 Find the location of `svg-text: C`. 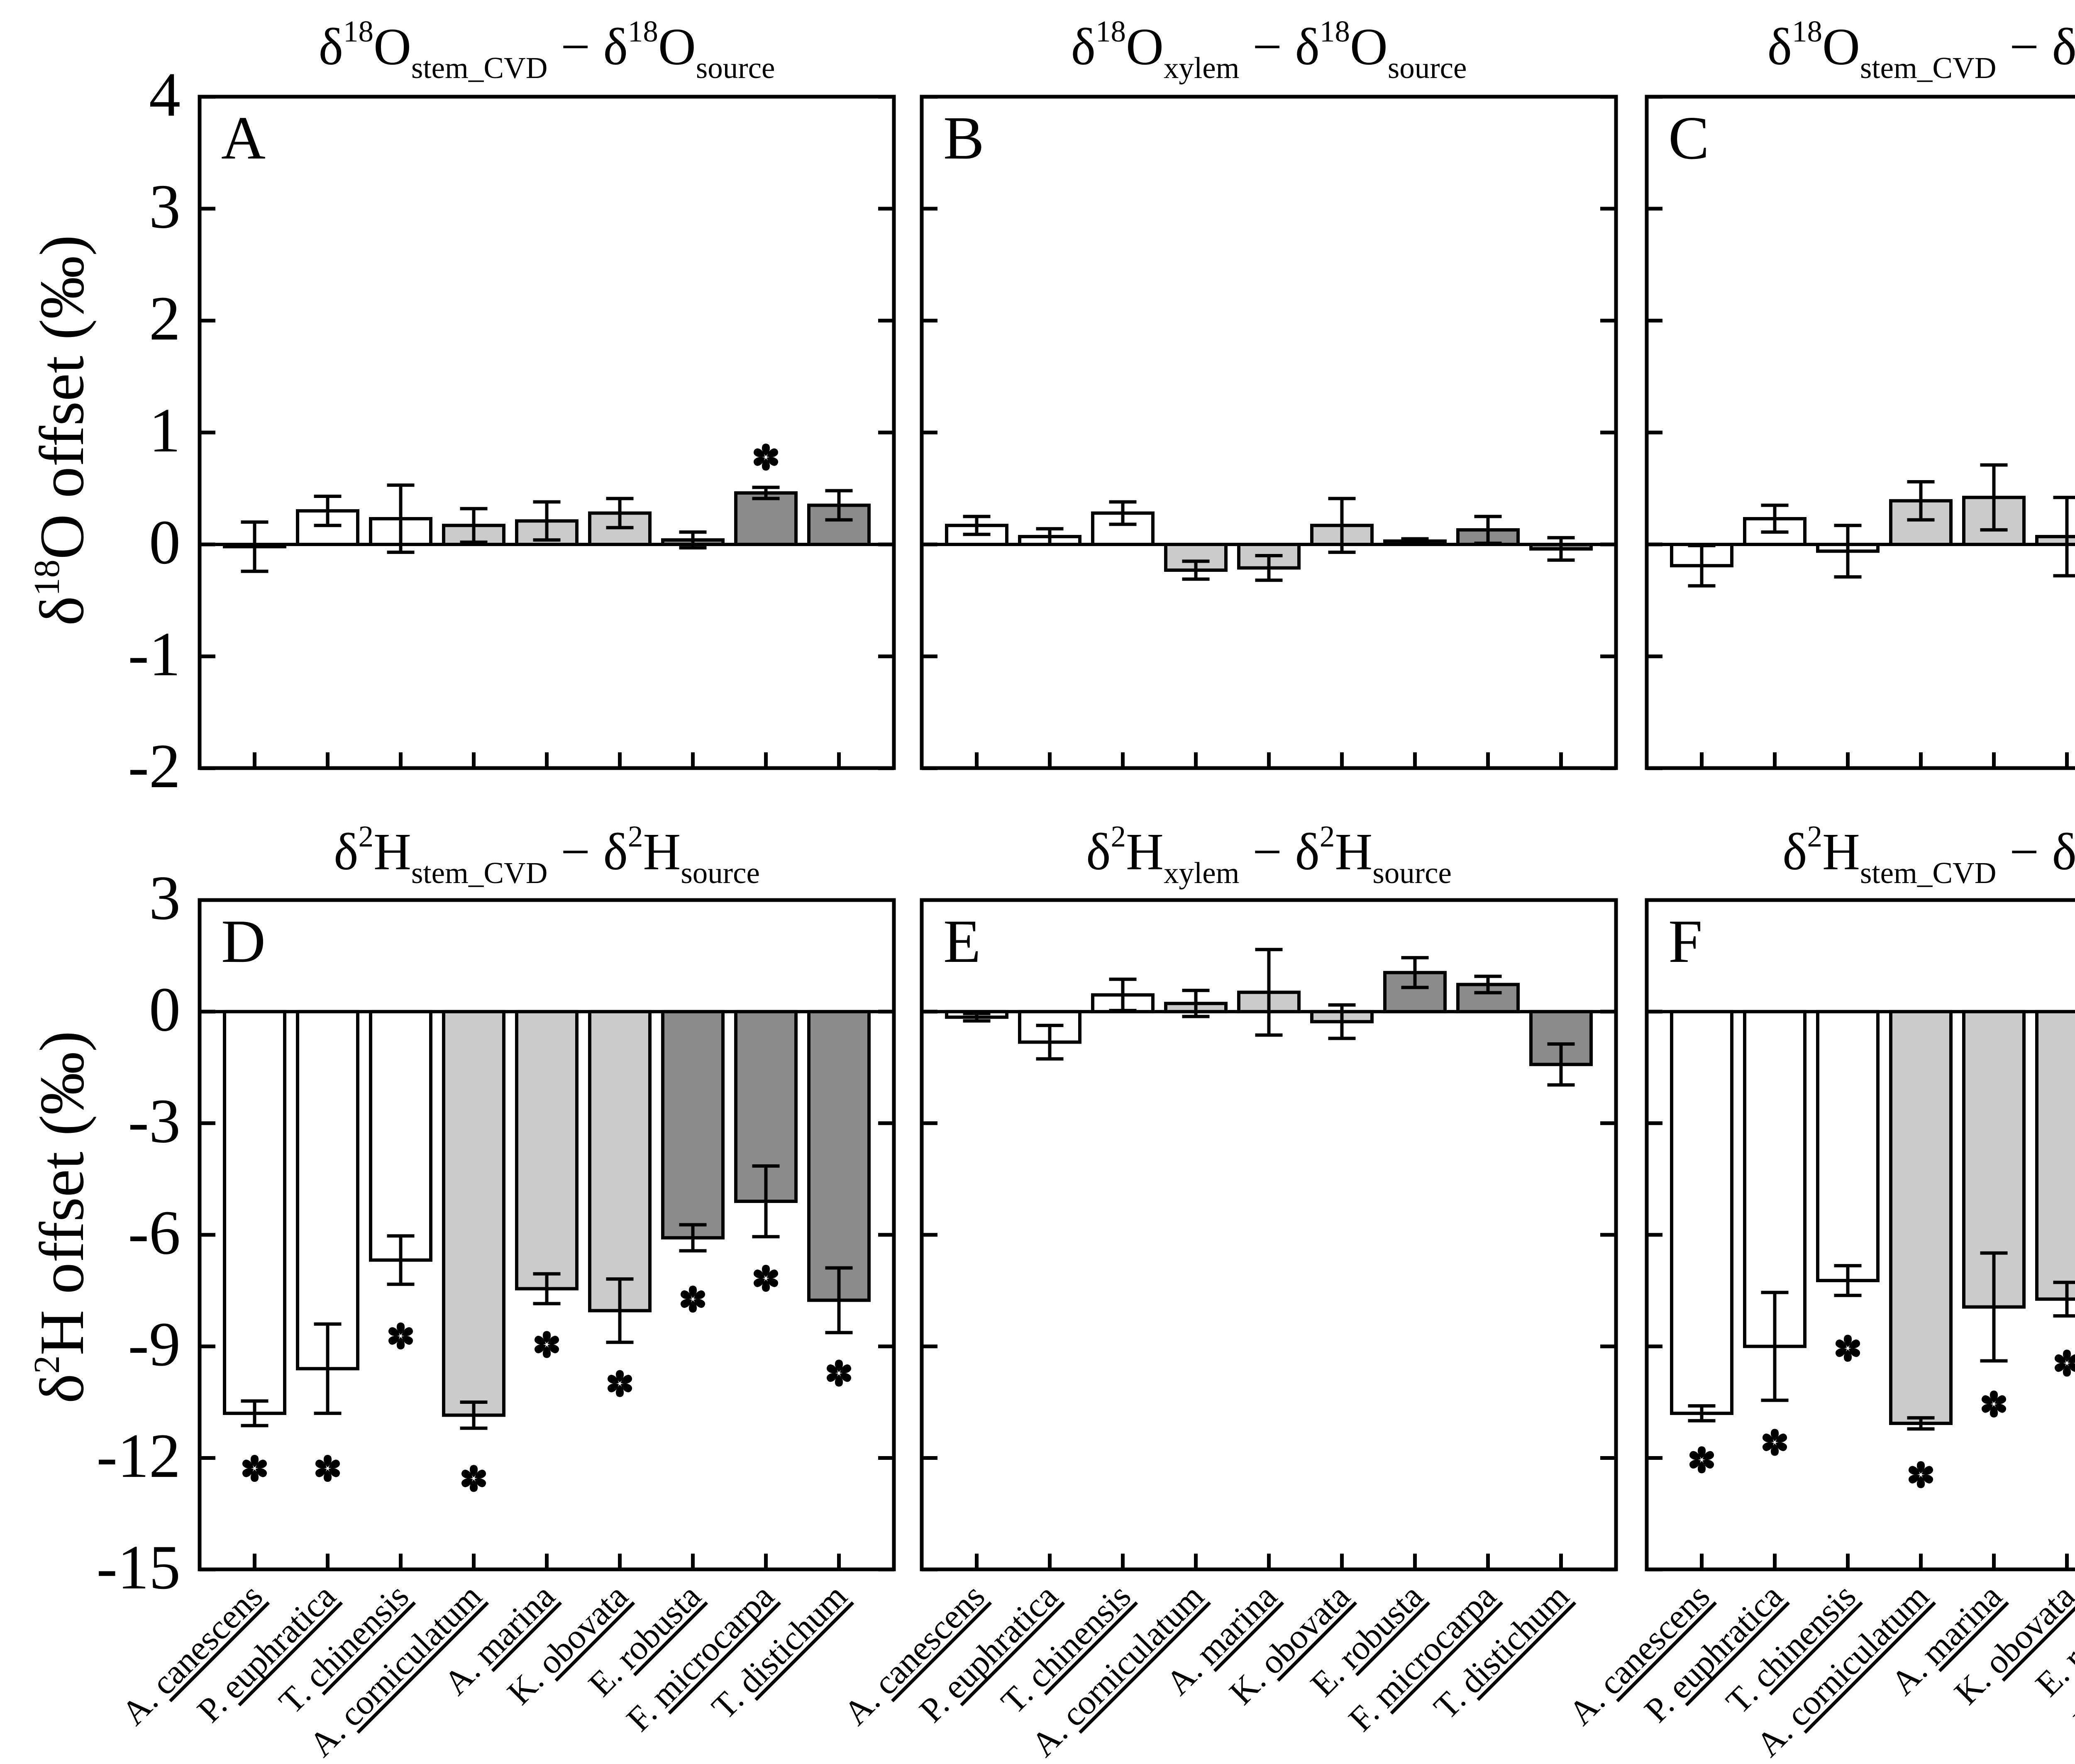

svg-text: C is located at coordinates (1688, 138).